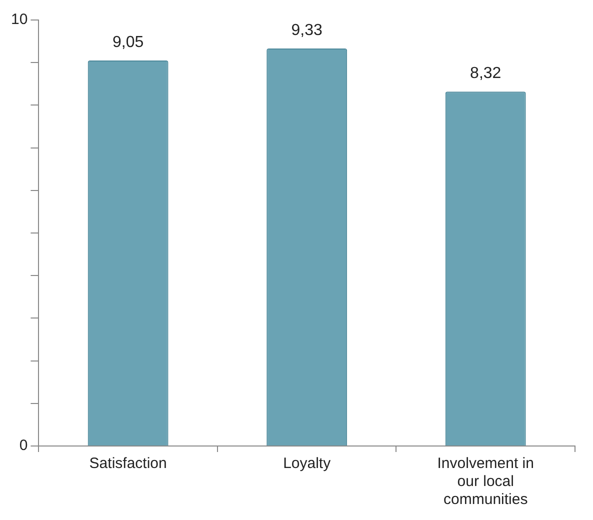 The width and height of the screenshot is (593, 520). Describe the element at coordinates (486, 73) in the screenshot. I see `data-label: 8,32` at that location.